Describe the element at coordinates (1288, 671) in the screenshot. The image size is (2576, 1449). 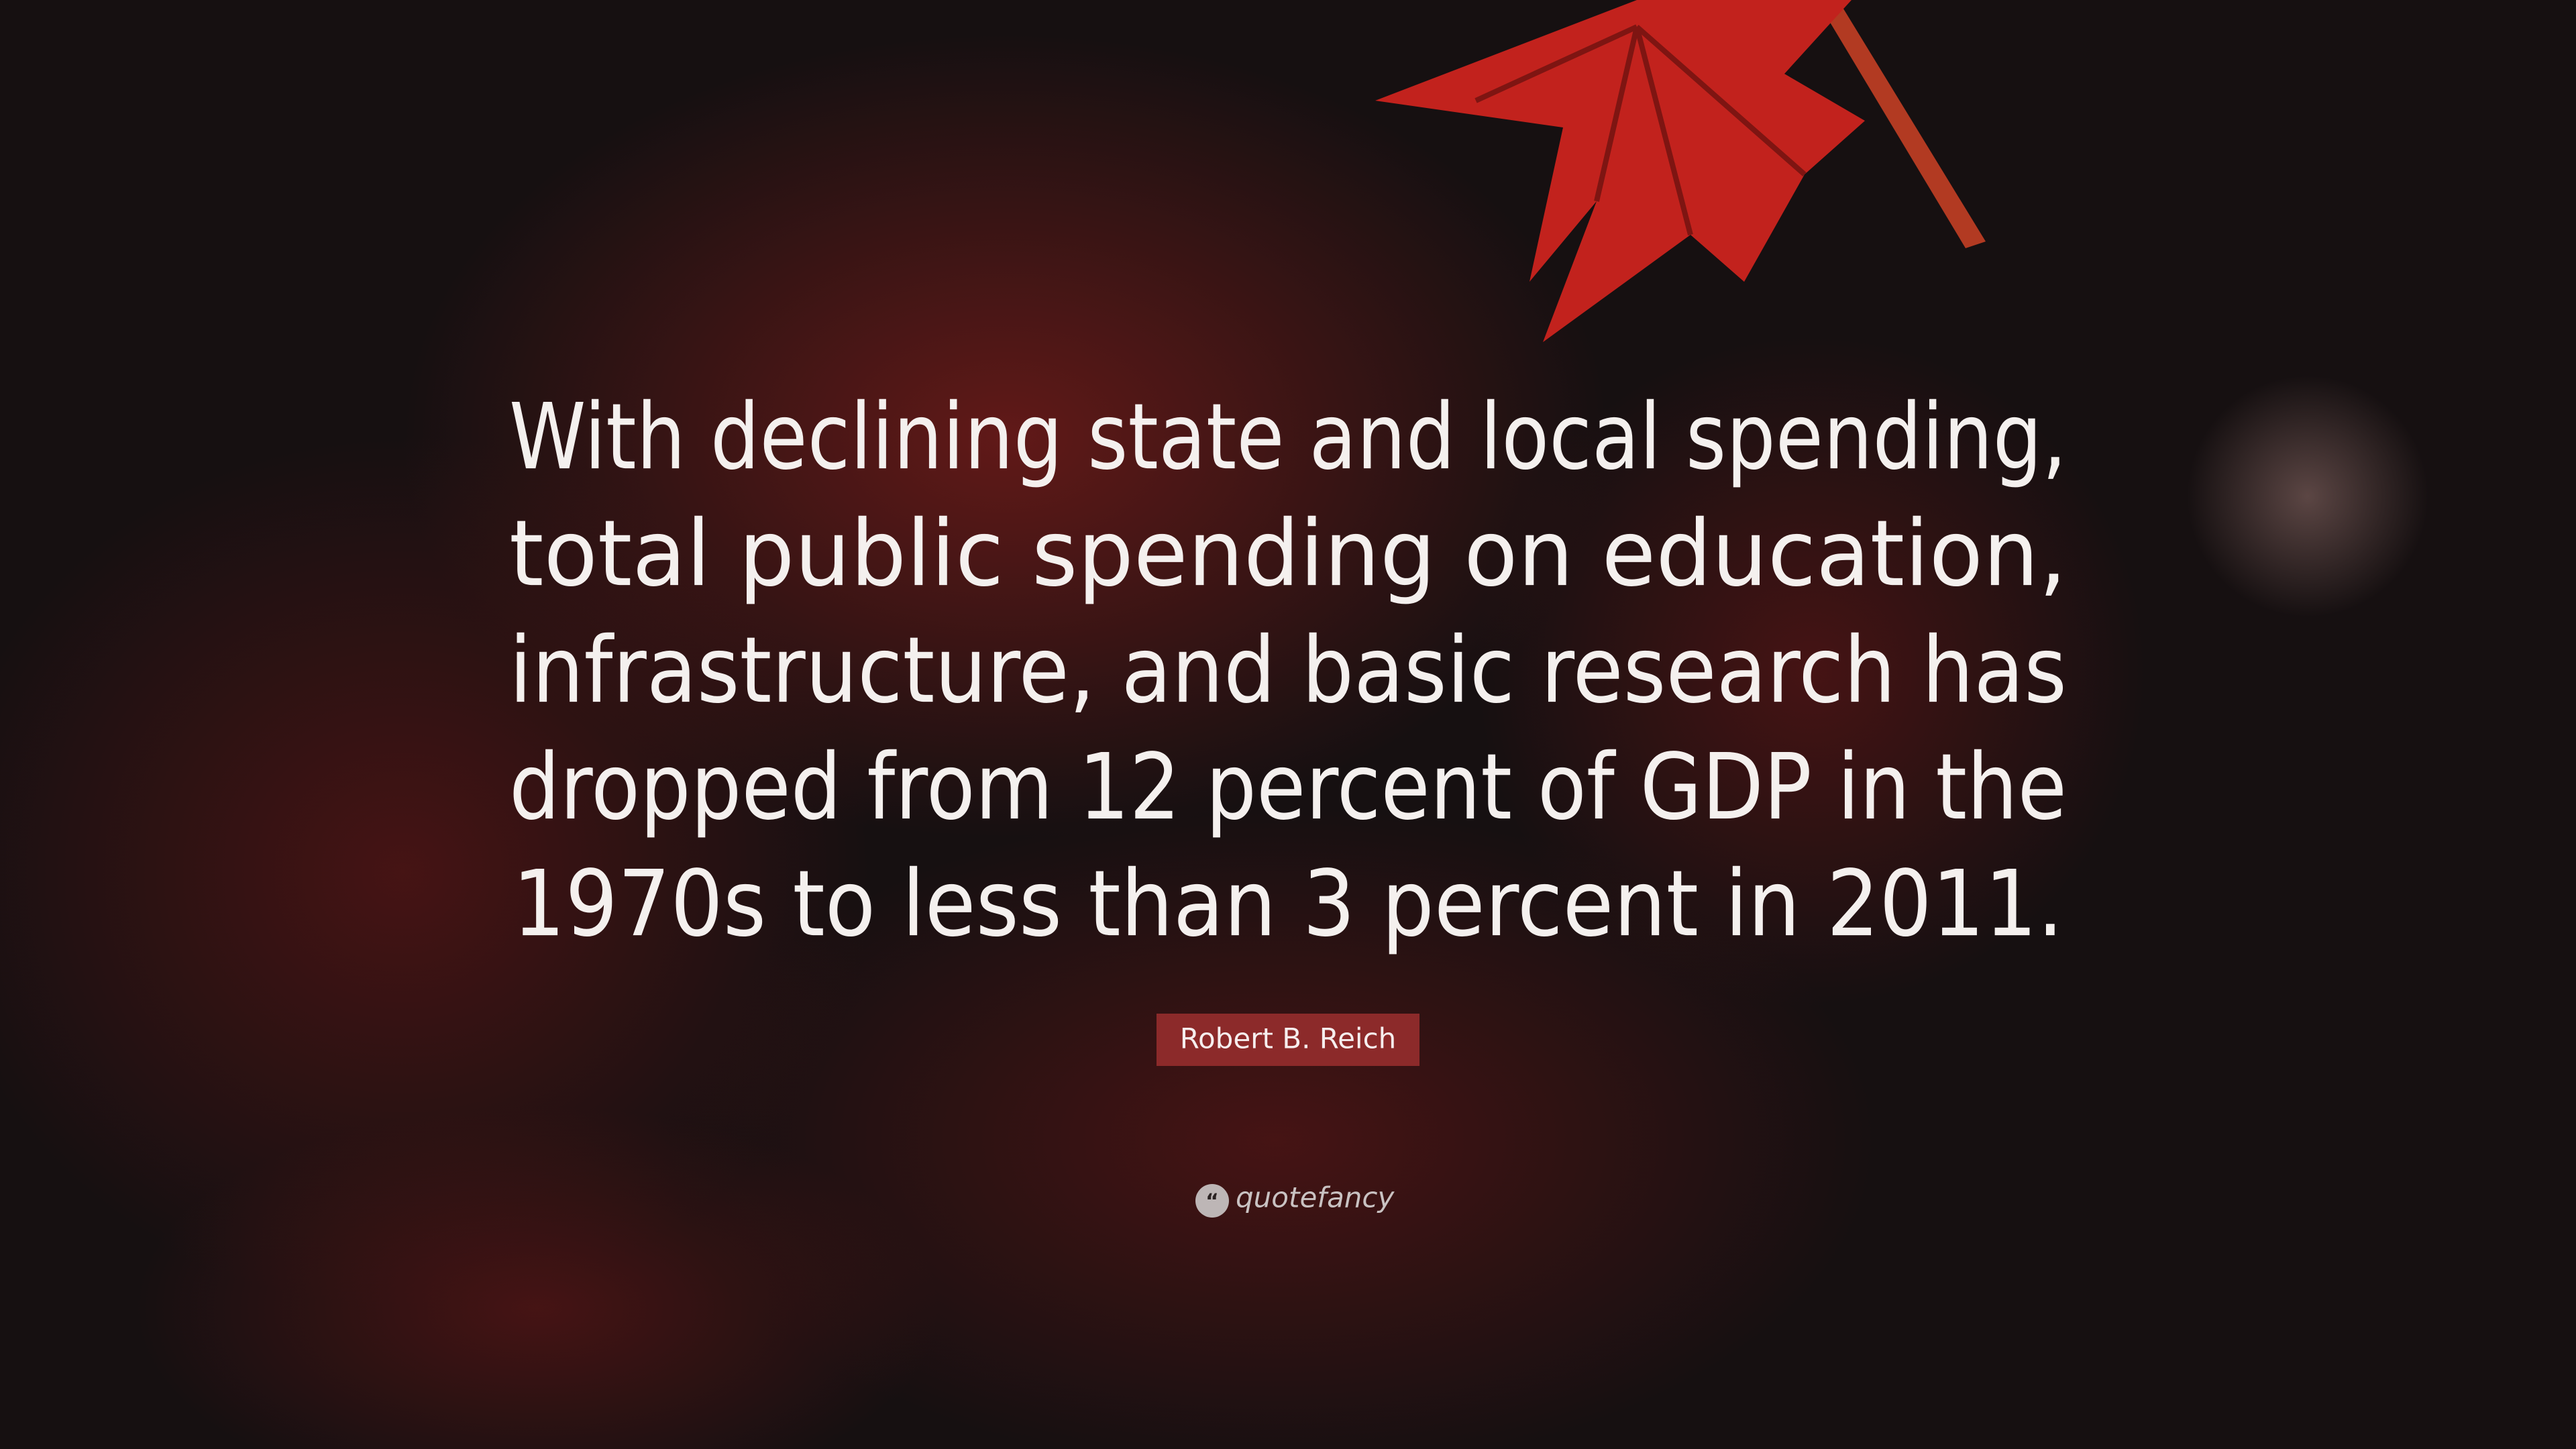
I see `quote-line: infrastructure, and basic research has` at that location.